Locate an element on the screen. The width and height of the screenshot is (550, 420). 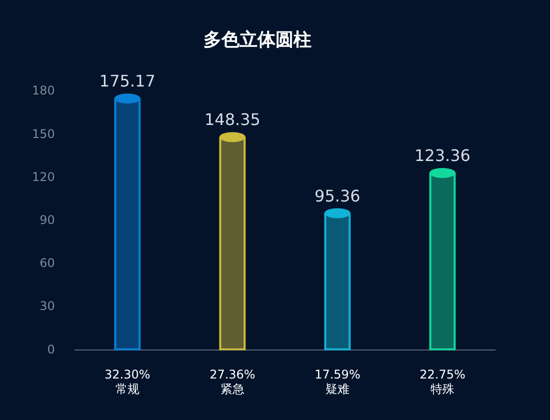
x-tick-label: 22.75% 特殊 is located at coordinates (443, 382).